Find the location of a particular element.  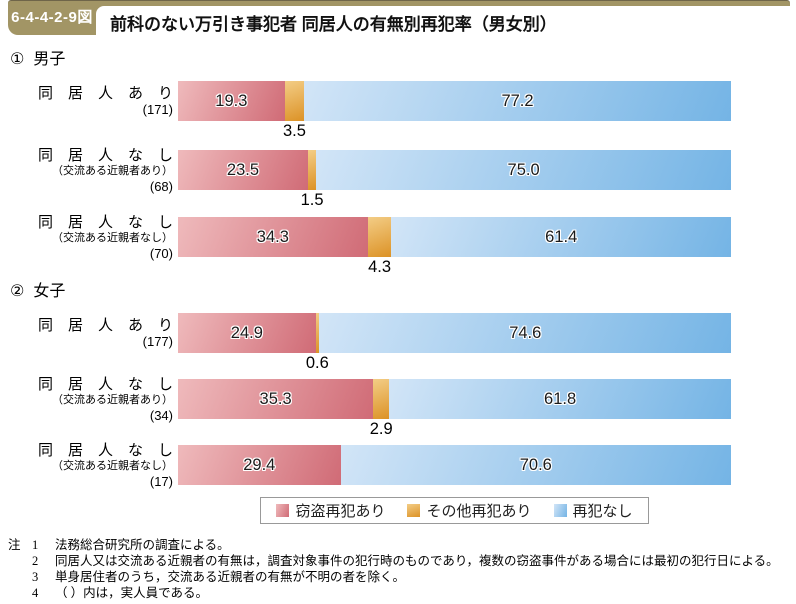

segment-value-label: 70.6 is located at coordinates (535, 464).